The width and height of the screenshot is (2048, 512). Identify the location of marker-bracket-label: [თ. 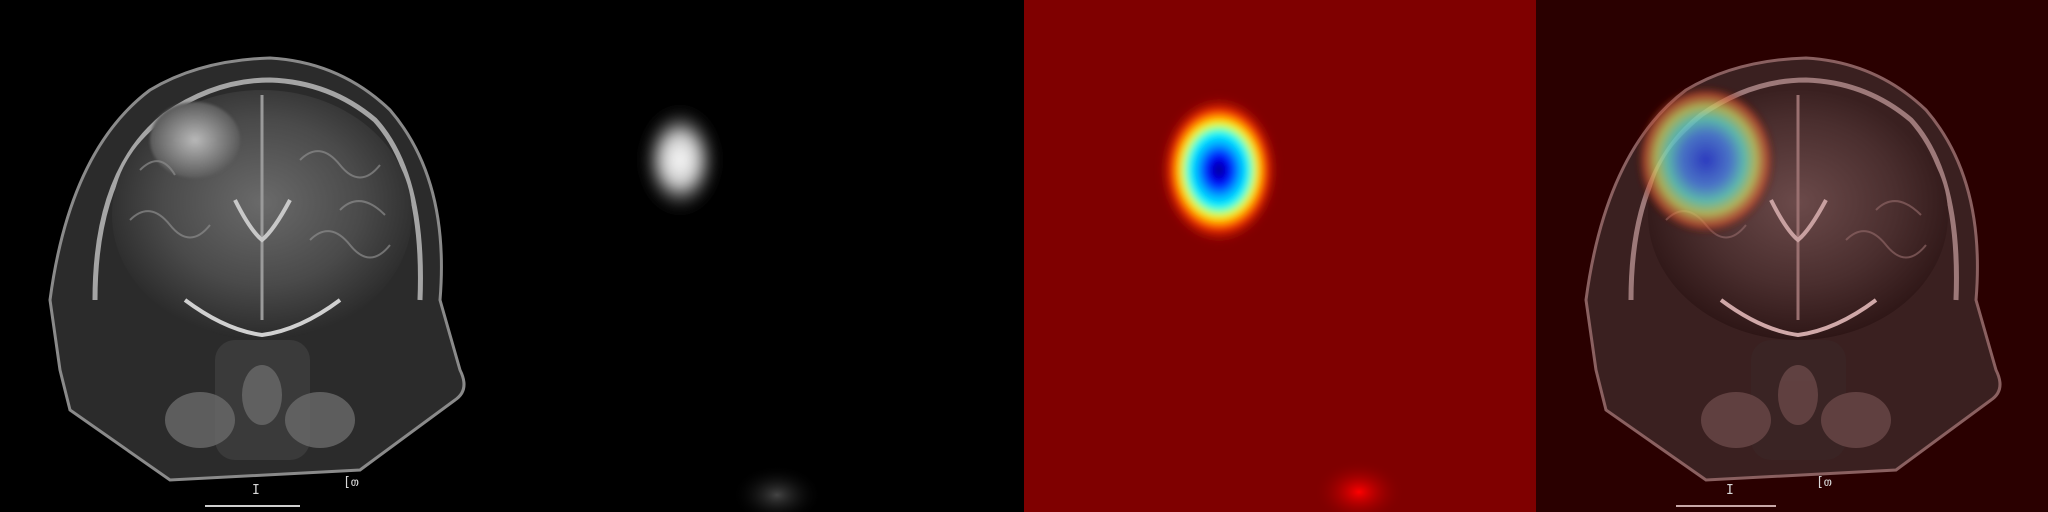
(351, 482).